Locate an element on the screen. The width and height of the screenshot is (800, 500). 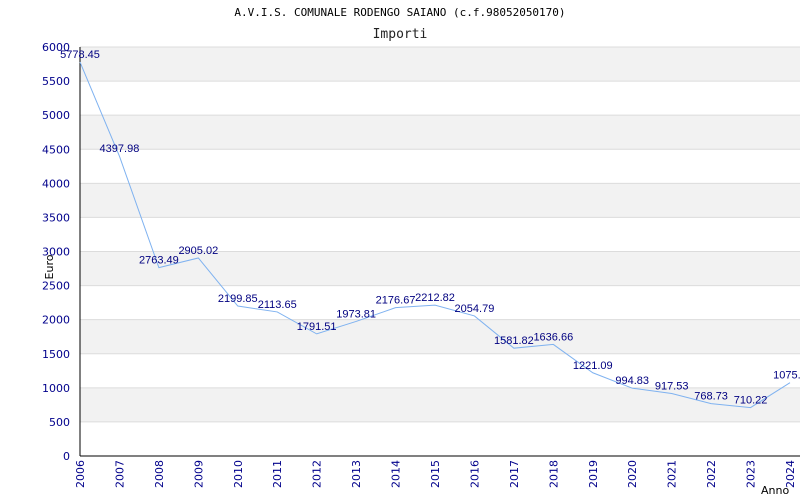
x-axis-label: Anno is located at coordinates (775, 490).